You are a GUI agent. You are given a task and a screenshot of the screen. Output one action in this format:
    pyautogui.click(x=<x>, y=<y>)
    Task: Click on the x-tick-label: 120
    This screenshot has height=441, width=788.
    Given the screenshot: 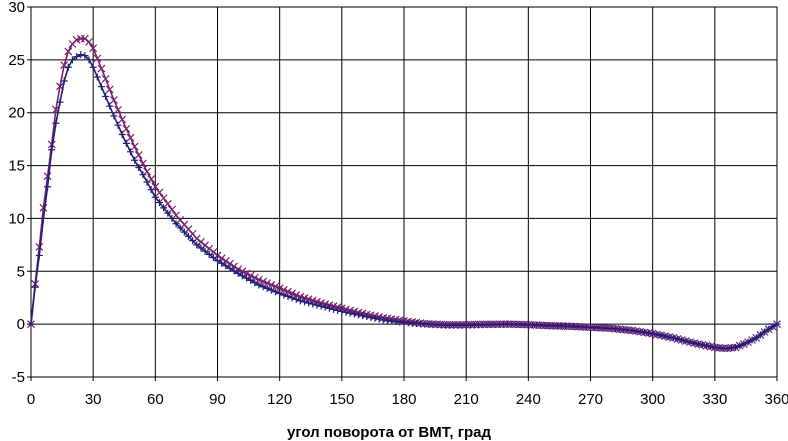 What is the action you would take?
    pyautogui.click(x=279, y=399)
    